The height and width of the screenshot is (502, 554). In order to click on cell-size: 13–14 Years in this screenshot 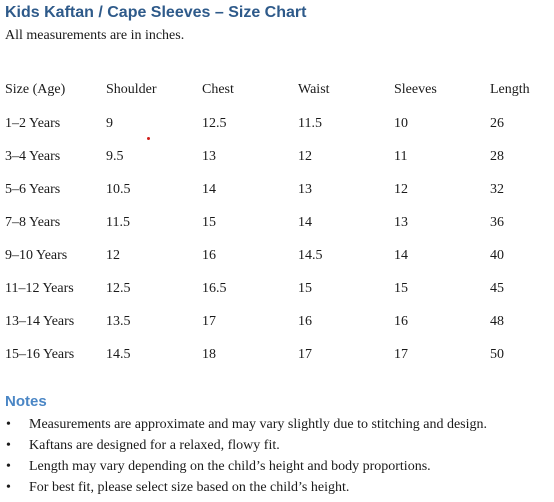, I will do `click(40, 321)`.